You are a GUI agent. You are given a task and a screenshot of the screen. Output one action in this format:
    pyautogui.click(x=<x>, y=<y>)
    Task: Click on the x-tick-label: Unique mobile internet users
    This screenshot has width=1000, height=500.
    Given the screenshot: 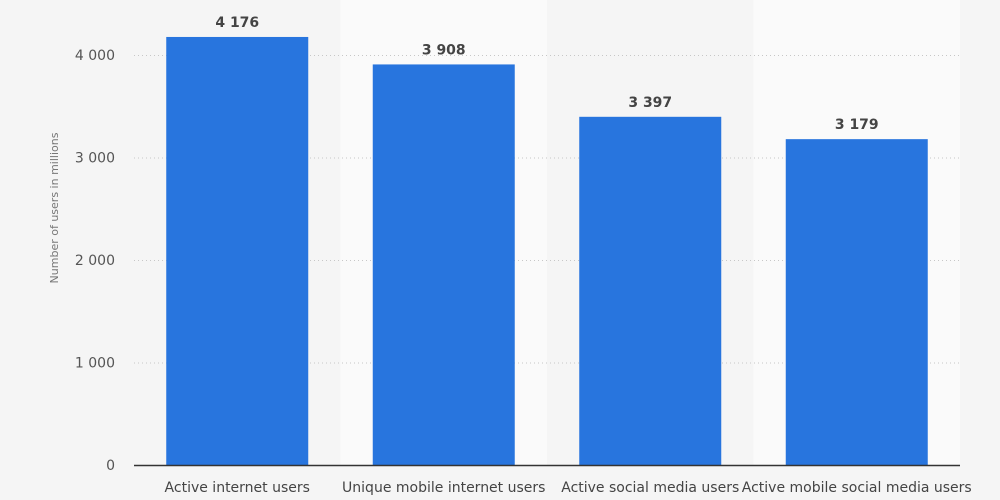 What is the action you would take?
    pyautogui.click(x=443, y=488)
    